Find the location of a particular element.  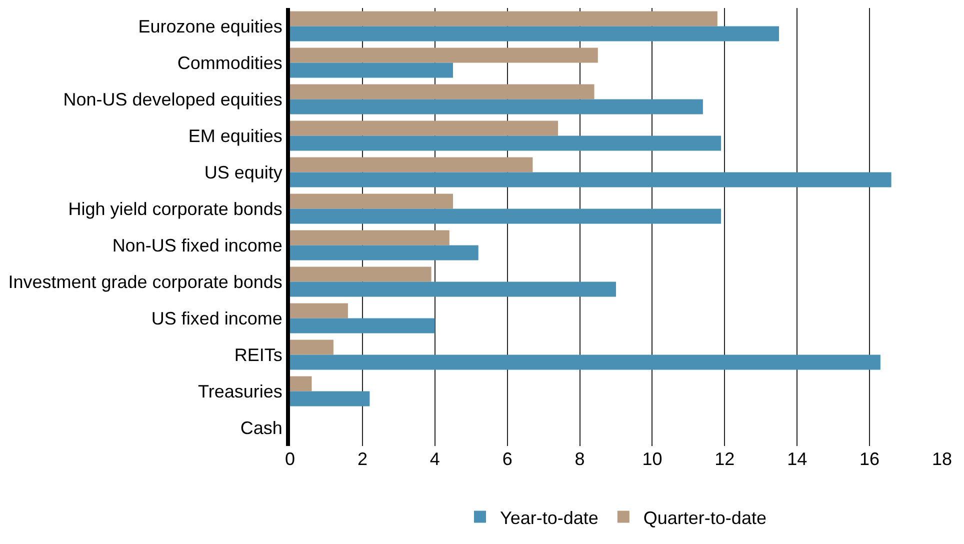

x-tick-label: 10 is located at coordinates (652, 459).